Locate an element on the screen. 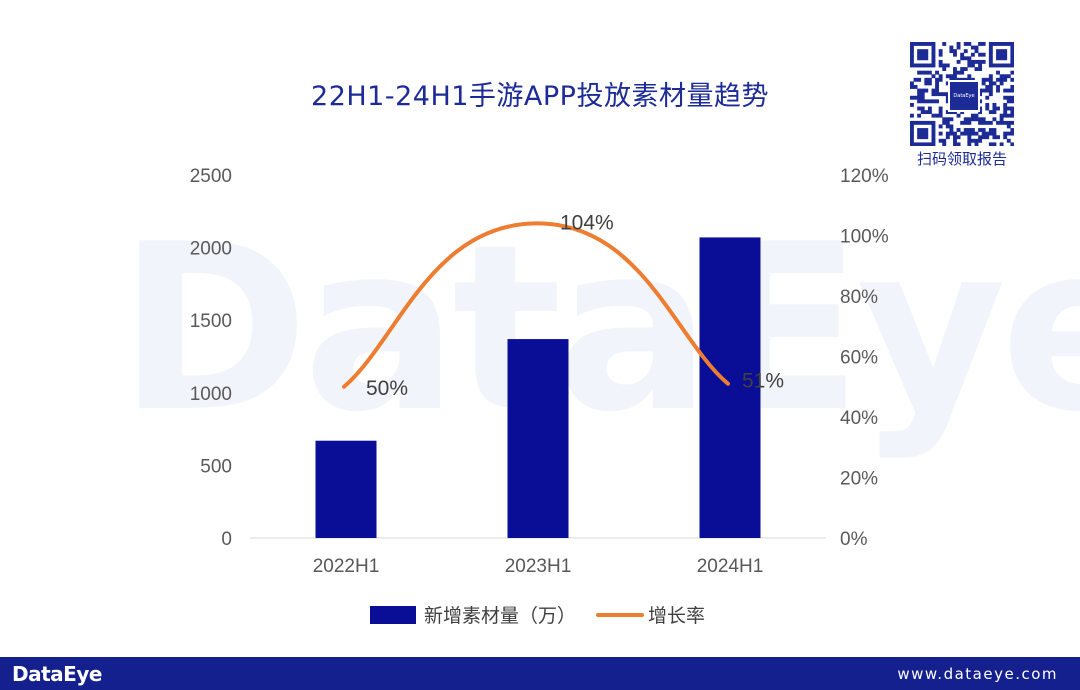 This screenshot has width=1080, height=690. y-left-tick-label: 2500 is located at coordinates (211, 176).